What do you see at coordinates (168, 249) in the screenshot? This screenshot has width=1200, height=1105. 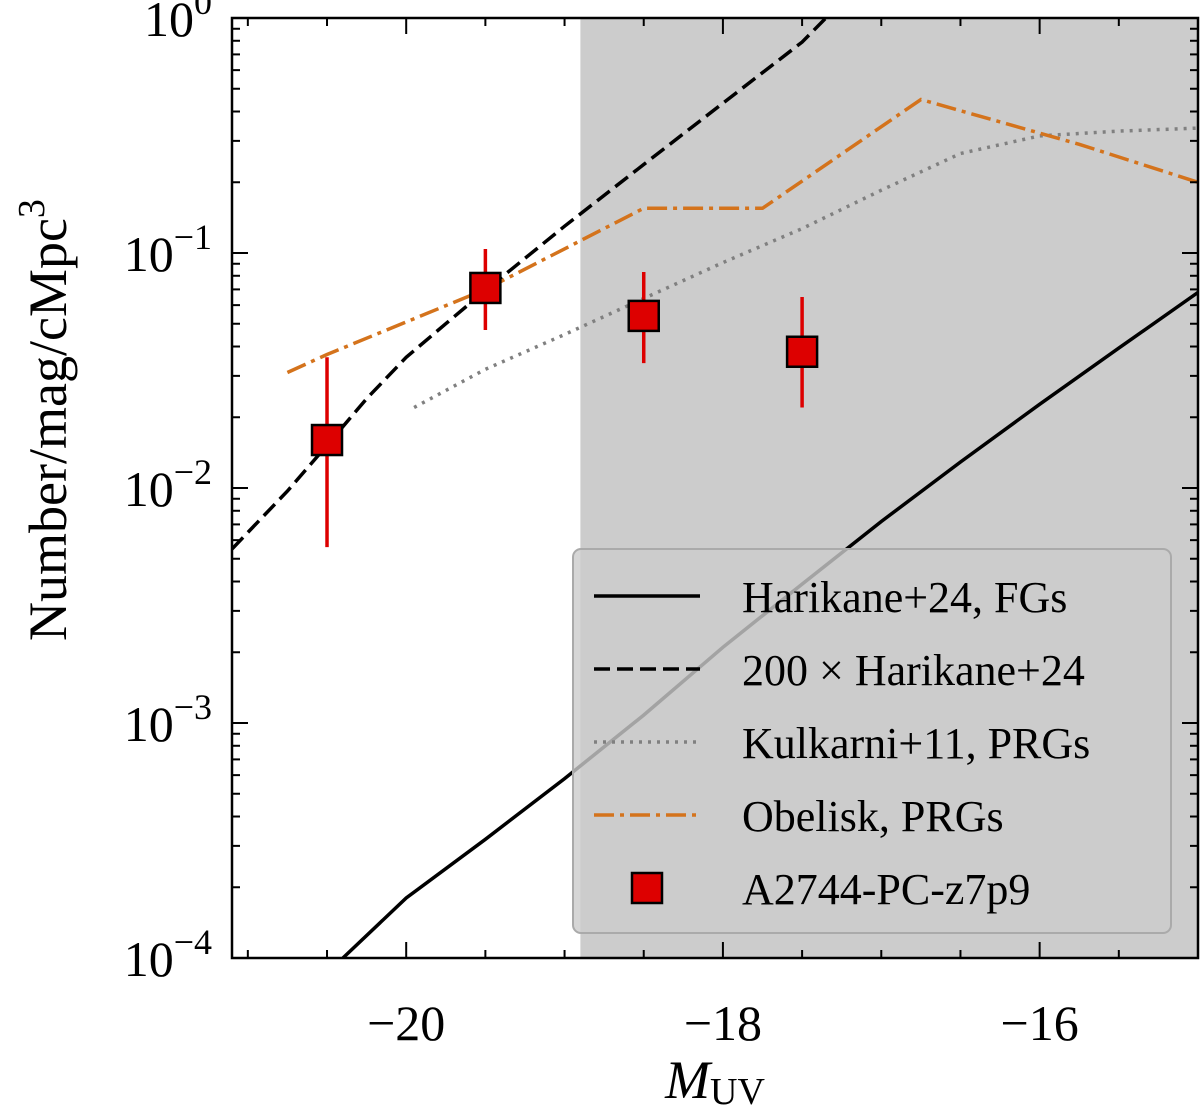 I see `y-tick-label: 10⁻¹` at bounding box center [168, 249].